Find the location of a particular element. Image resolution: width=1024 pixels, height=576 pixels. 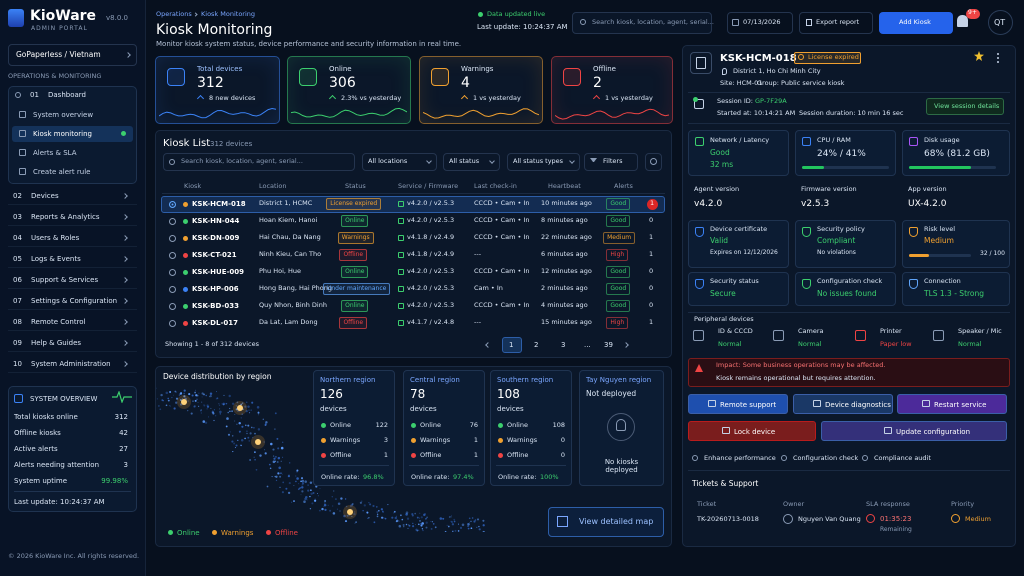

kiosk-id: KSK-HP-006 is located at coordinates (215, 289).